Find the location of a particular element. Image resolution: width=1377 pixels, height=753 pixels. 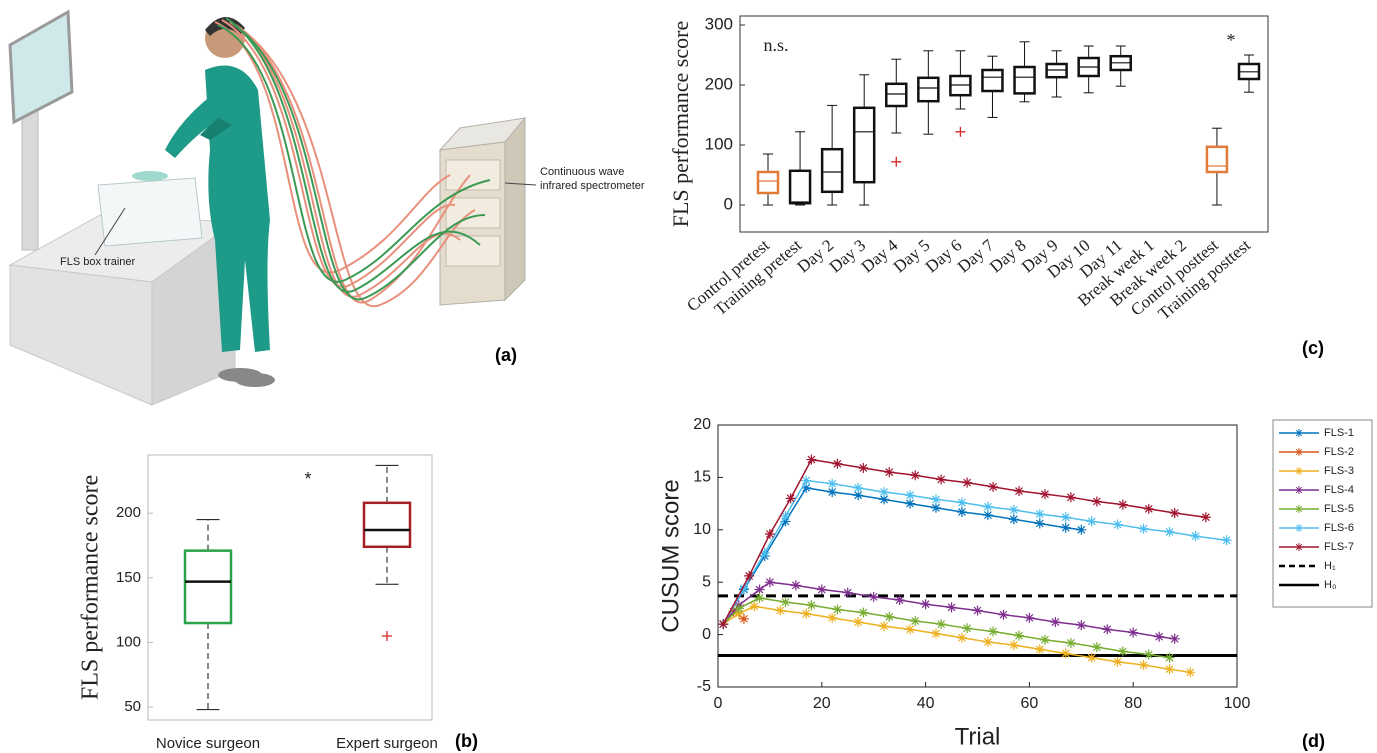

spectrometer-label: Continuous wave is located at coordinates (582, 172).